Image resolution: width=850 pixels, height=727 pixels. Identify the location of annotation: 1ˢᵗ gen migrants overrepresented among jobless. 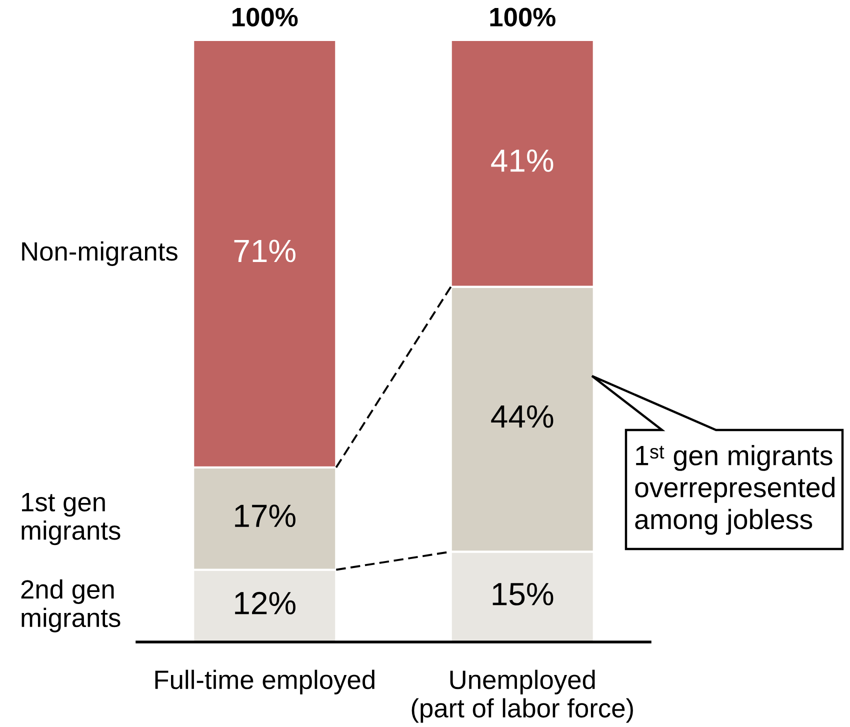
(734, 490).